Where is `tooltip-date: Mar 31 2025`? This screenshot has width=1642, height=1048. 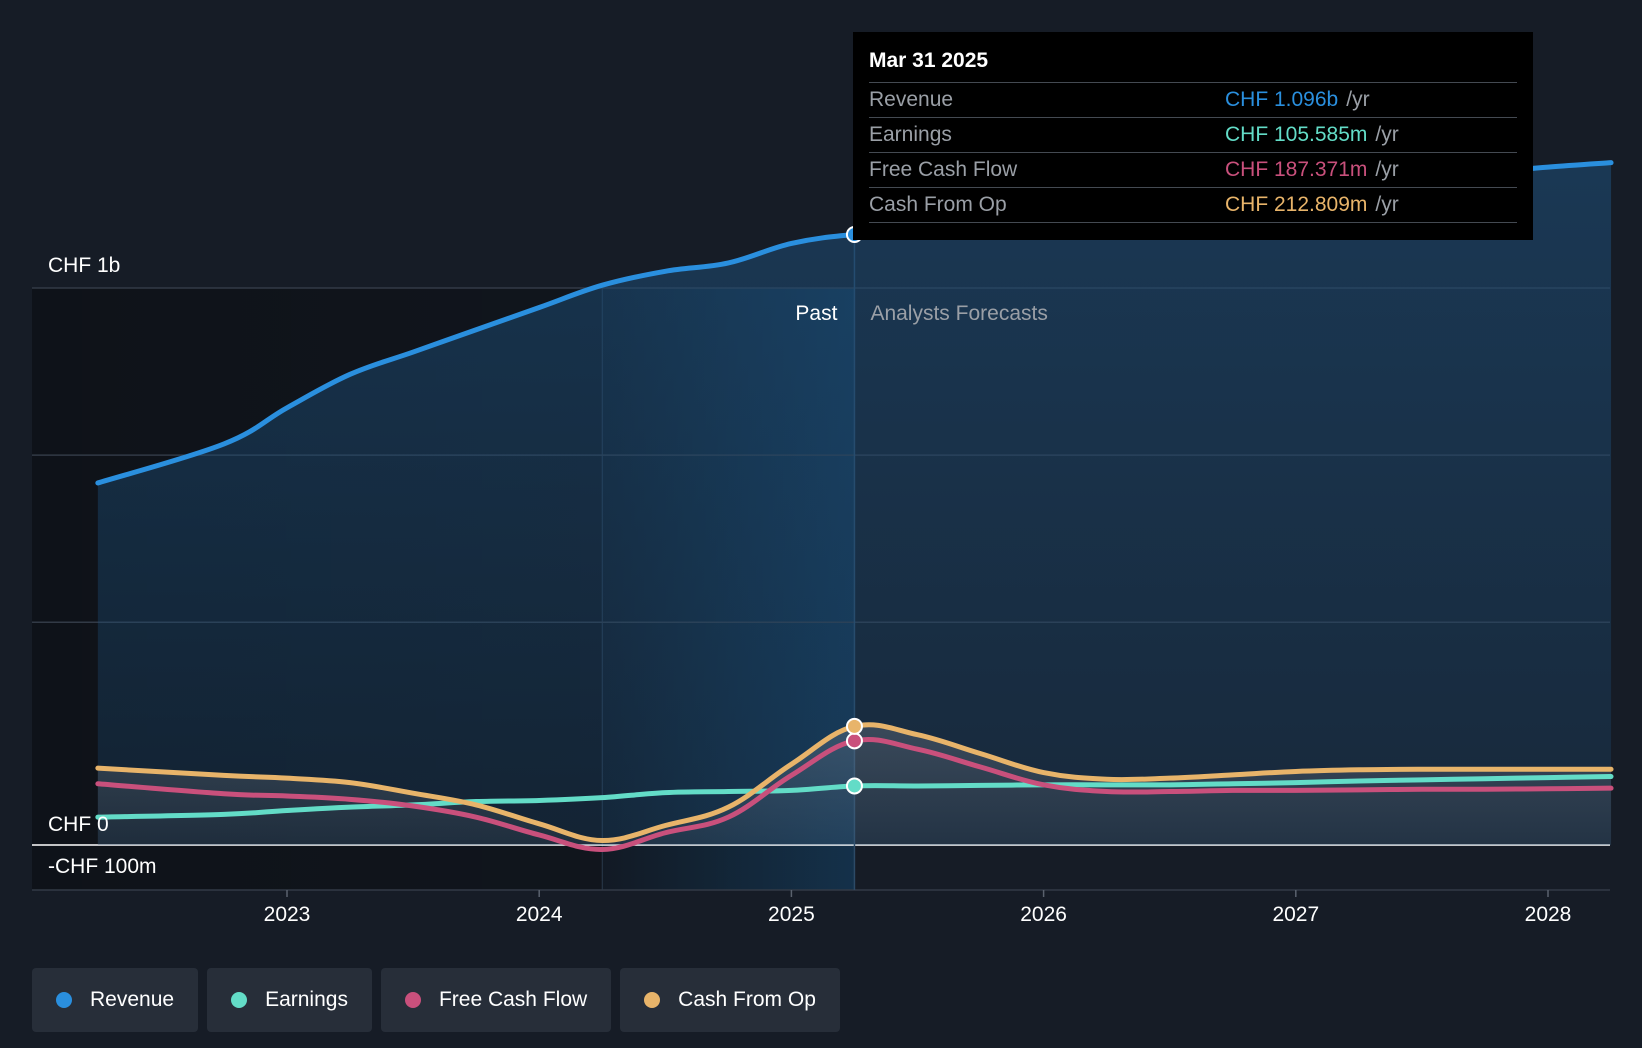 tooltip-date: Mar 31 2025 is located at coordinates (1193, 64).